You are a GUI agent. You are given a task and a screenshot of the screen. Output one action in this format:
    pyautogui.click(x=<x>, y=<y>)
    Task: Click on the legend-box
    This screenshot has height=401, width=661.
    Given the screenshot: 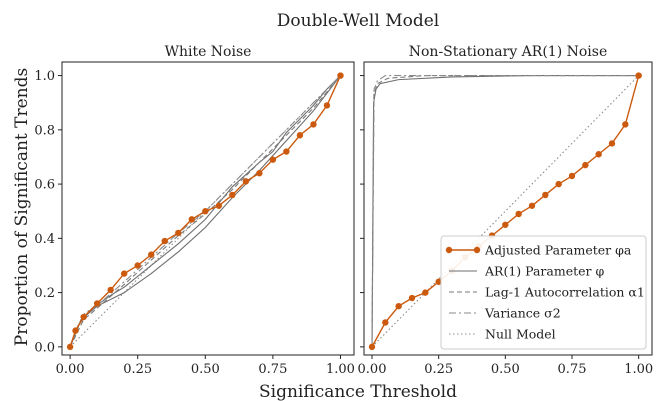 What is the action you would take?
    pyautogui.click(x=543, y=292)
    